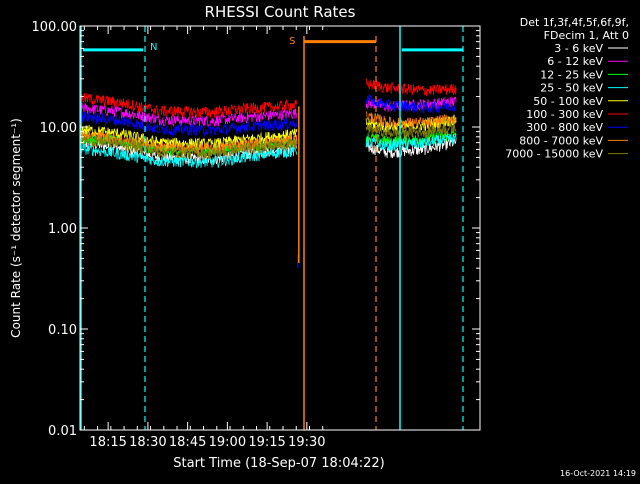  I want to click on x-tick-label-4: 19:15, so click(266, 442).